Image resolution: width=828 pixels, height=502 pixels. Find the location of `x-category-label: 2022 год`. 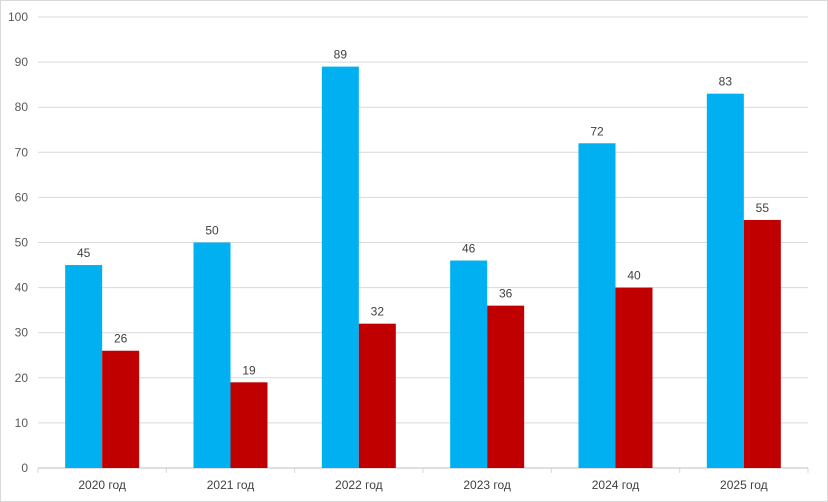

x-category-label: 2022 год is located at coordinates (359, 485).